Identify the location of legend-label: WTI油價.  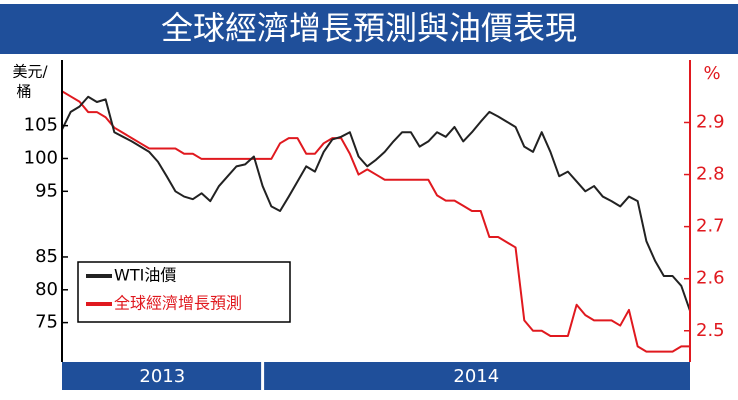
(145, 275).